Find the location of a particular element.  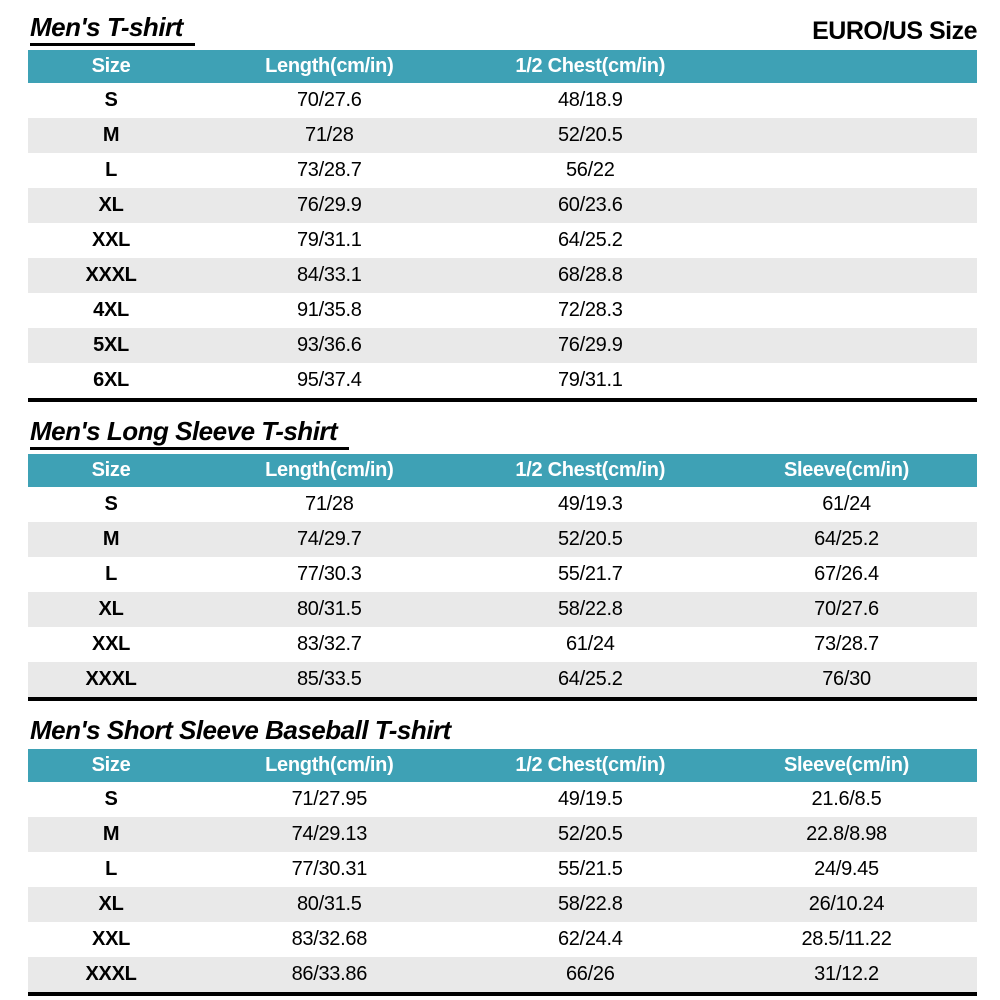

value-cell: 55/21.7 is located at coordinates (590, 574).